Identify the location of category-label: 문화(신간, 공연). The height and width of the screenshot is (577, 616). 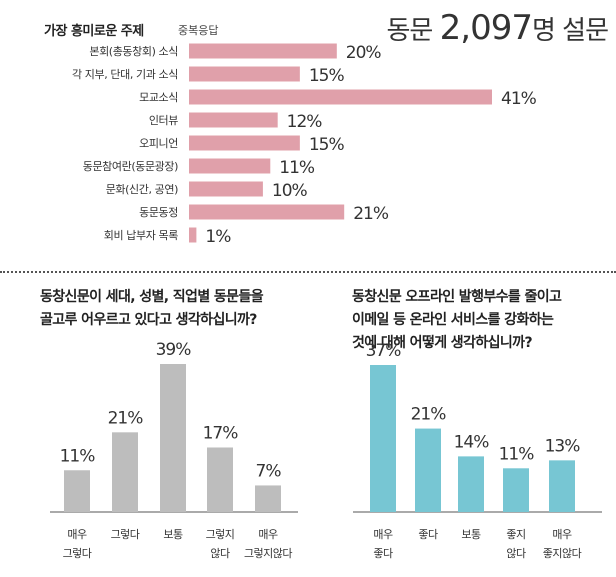
(142, 189).